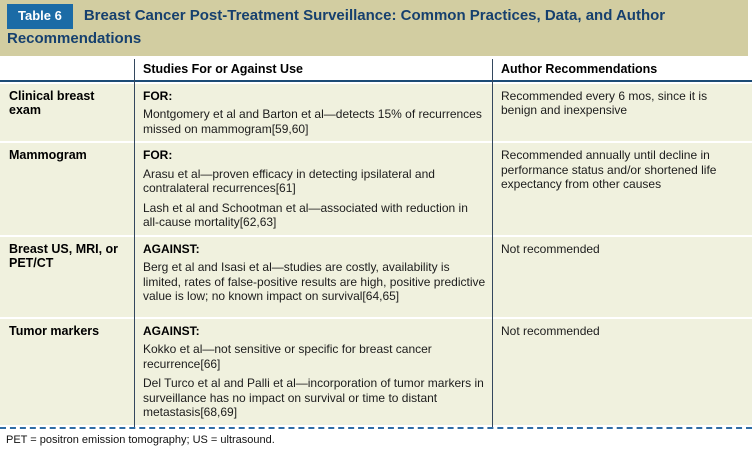 This screenshot has width=752, height=450. Describe the element at coordinates (40, 16) in the screenshot. I see `table-number-badge: Table 6` at that location.